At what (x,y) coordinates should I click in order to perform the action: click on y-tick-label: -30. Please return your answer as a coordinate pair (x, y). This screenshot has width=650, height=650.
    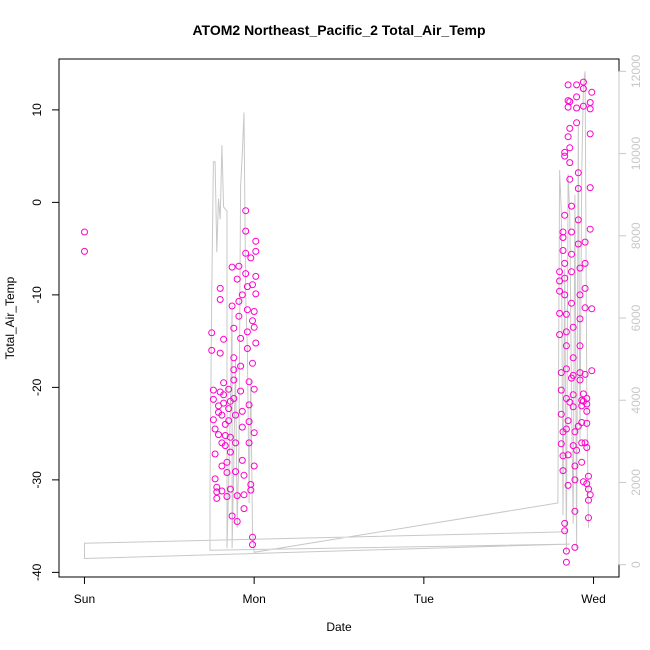
    Looking at the image, I should click on (37, 480).